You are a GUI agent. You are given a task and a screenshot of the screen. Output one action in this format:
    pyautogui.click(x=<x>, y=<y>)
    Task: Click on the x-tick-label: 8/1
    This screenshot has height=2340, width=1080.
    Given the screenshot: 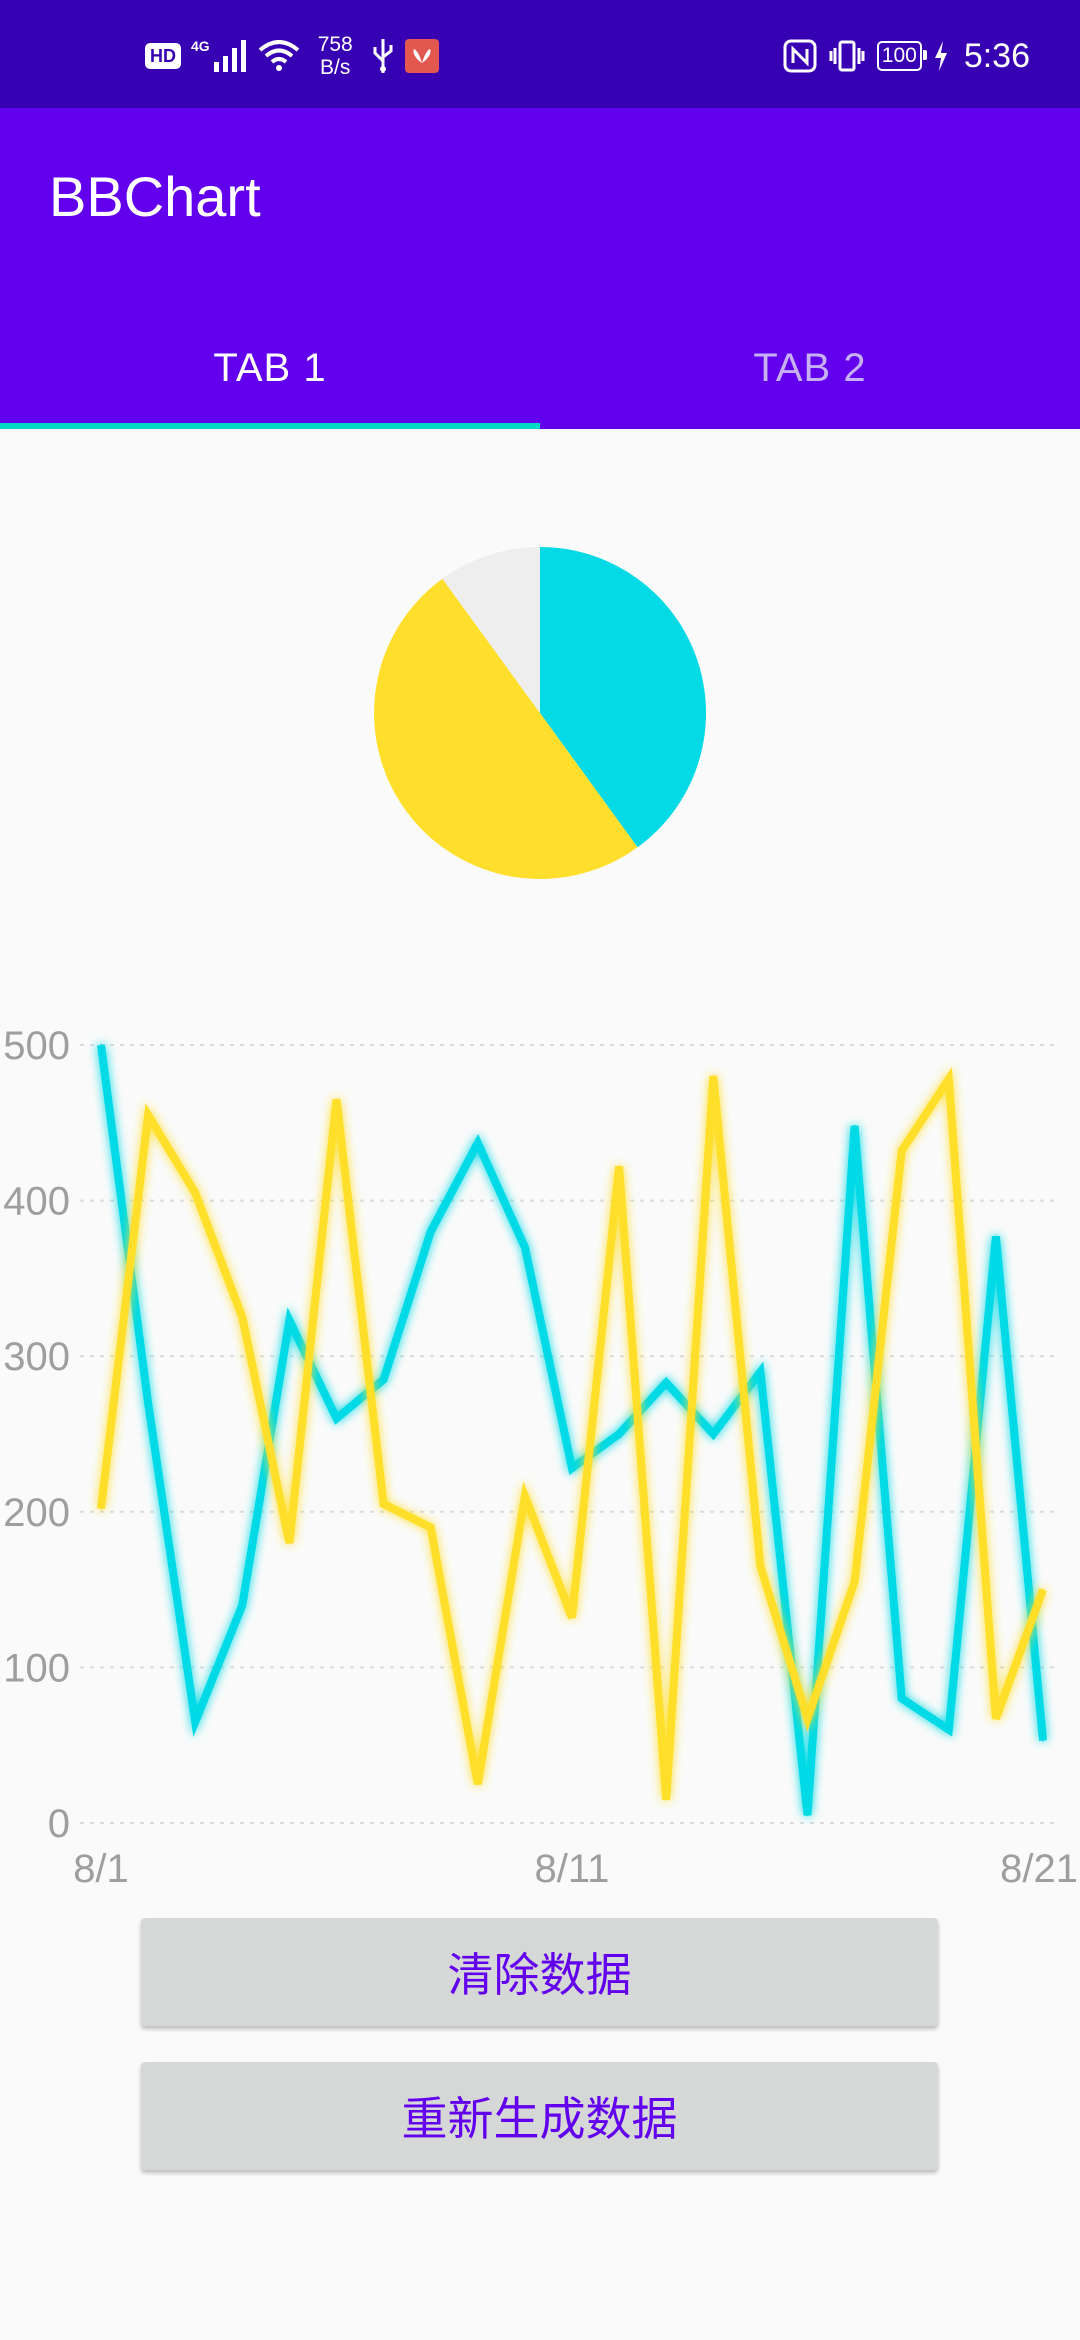 What is the action you would take?
    pyautogui.click(x=101, y=1869)
    